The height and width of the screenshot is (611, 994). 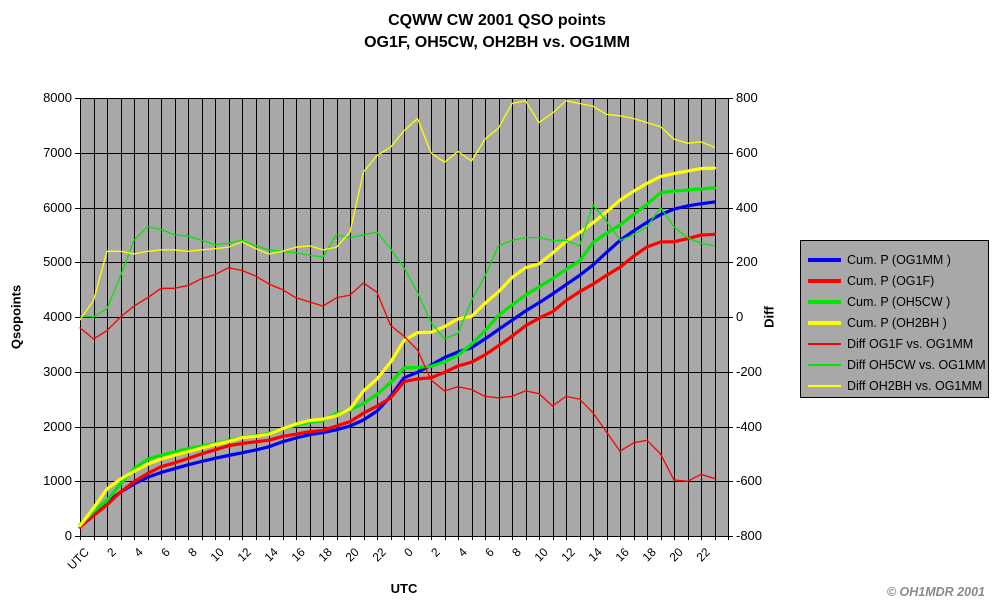 I want to click on y-right-tick-label: 400, so click(x=747, y=207).